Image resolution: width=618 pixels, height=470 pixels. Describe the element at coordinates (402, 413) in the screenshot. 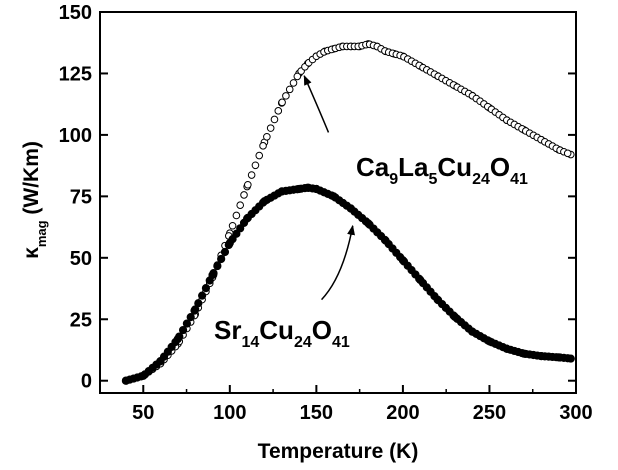

I see `x-tick-label: 200` at that location.